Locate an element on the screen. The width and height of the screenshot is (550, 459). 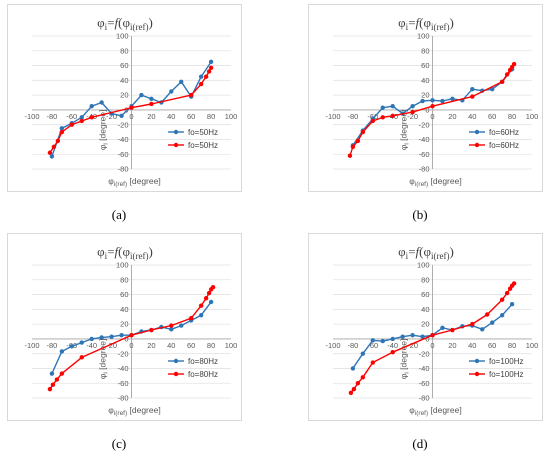
x-axis-title: φi(ref) [degree] is located at coordinates (435, 411).